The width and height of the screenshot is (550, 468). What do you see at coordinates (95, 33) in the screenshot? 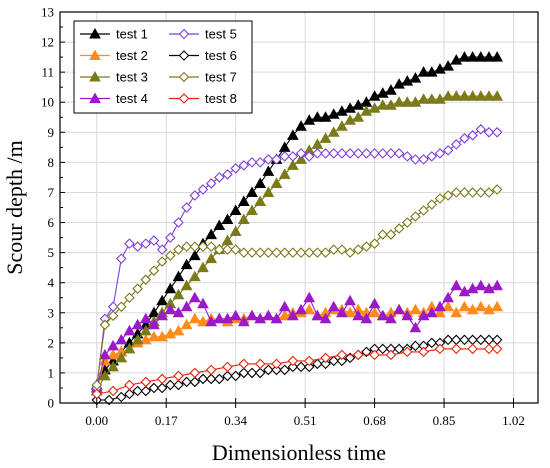
I see `legend-marker` at bounding box center [95, 33].